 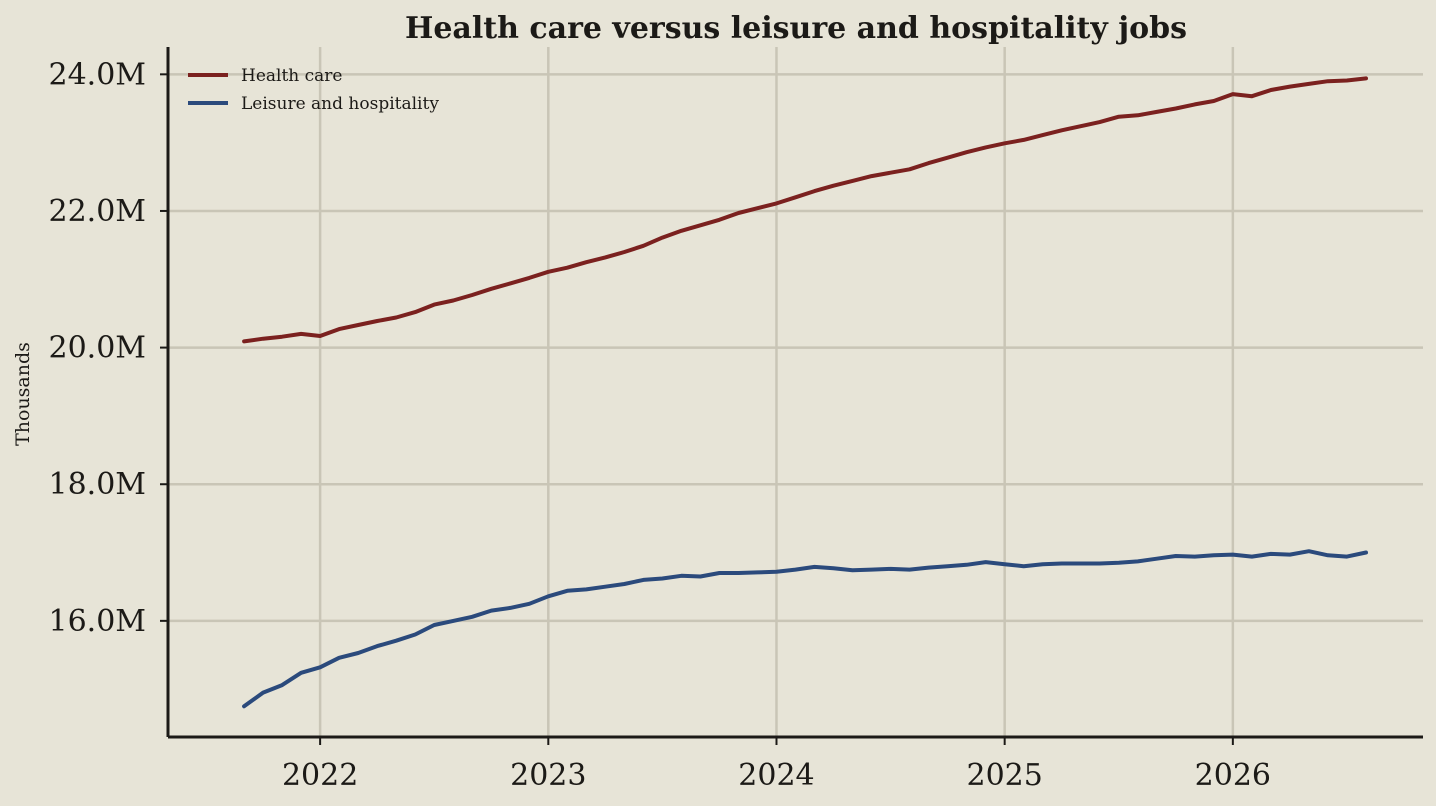 What do you see at coordinates (23, 394) in the screenshot?
I see `y-axis-label: Thousands` at bounding box center [23, 394].